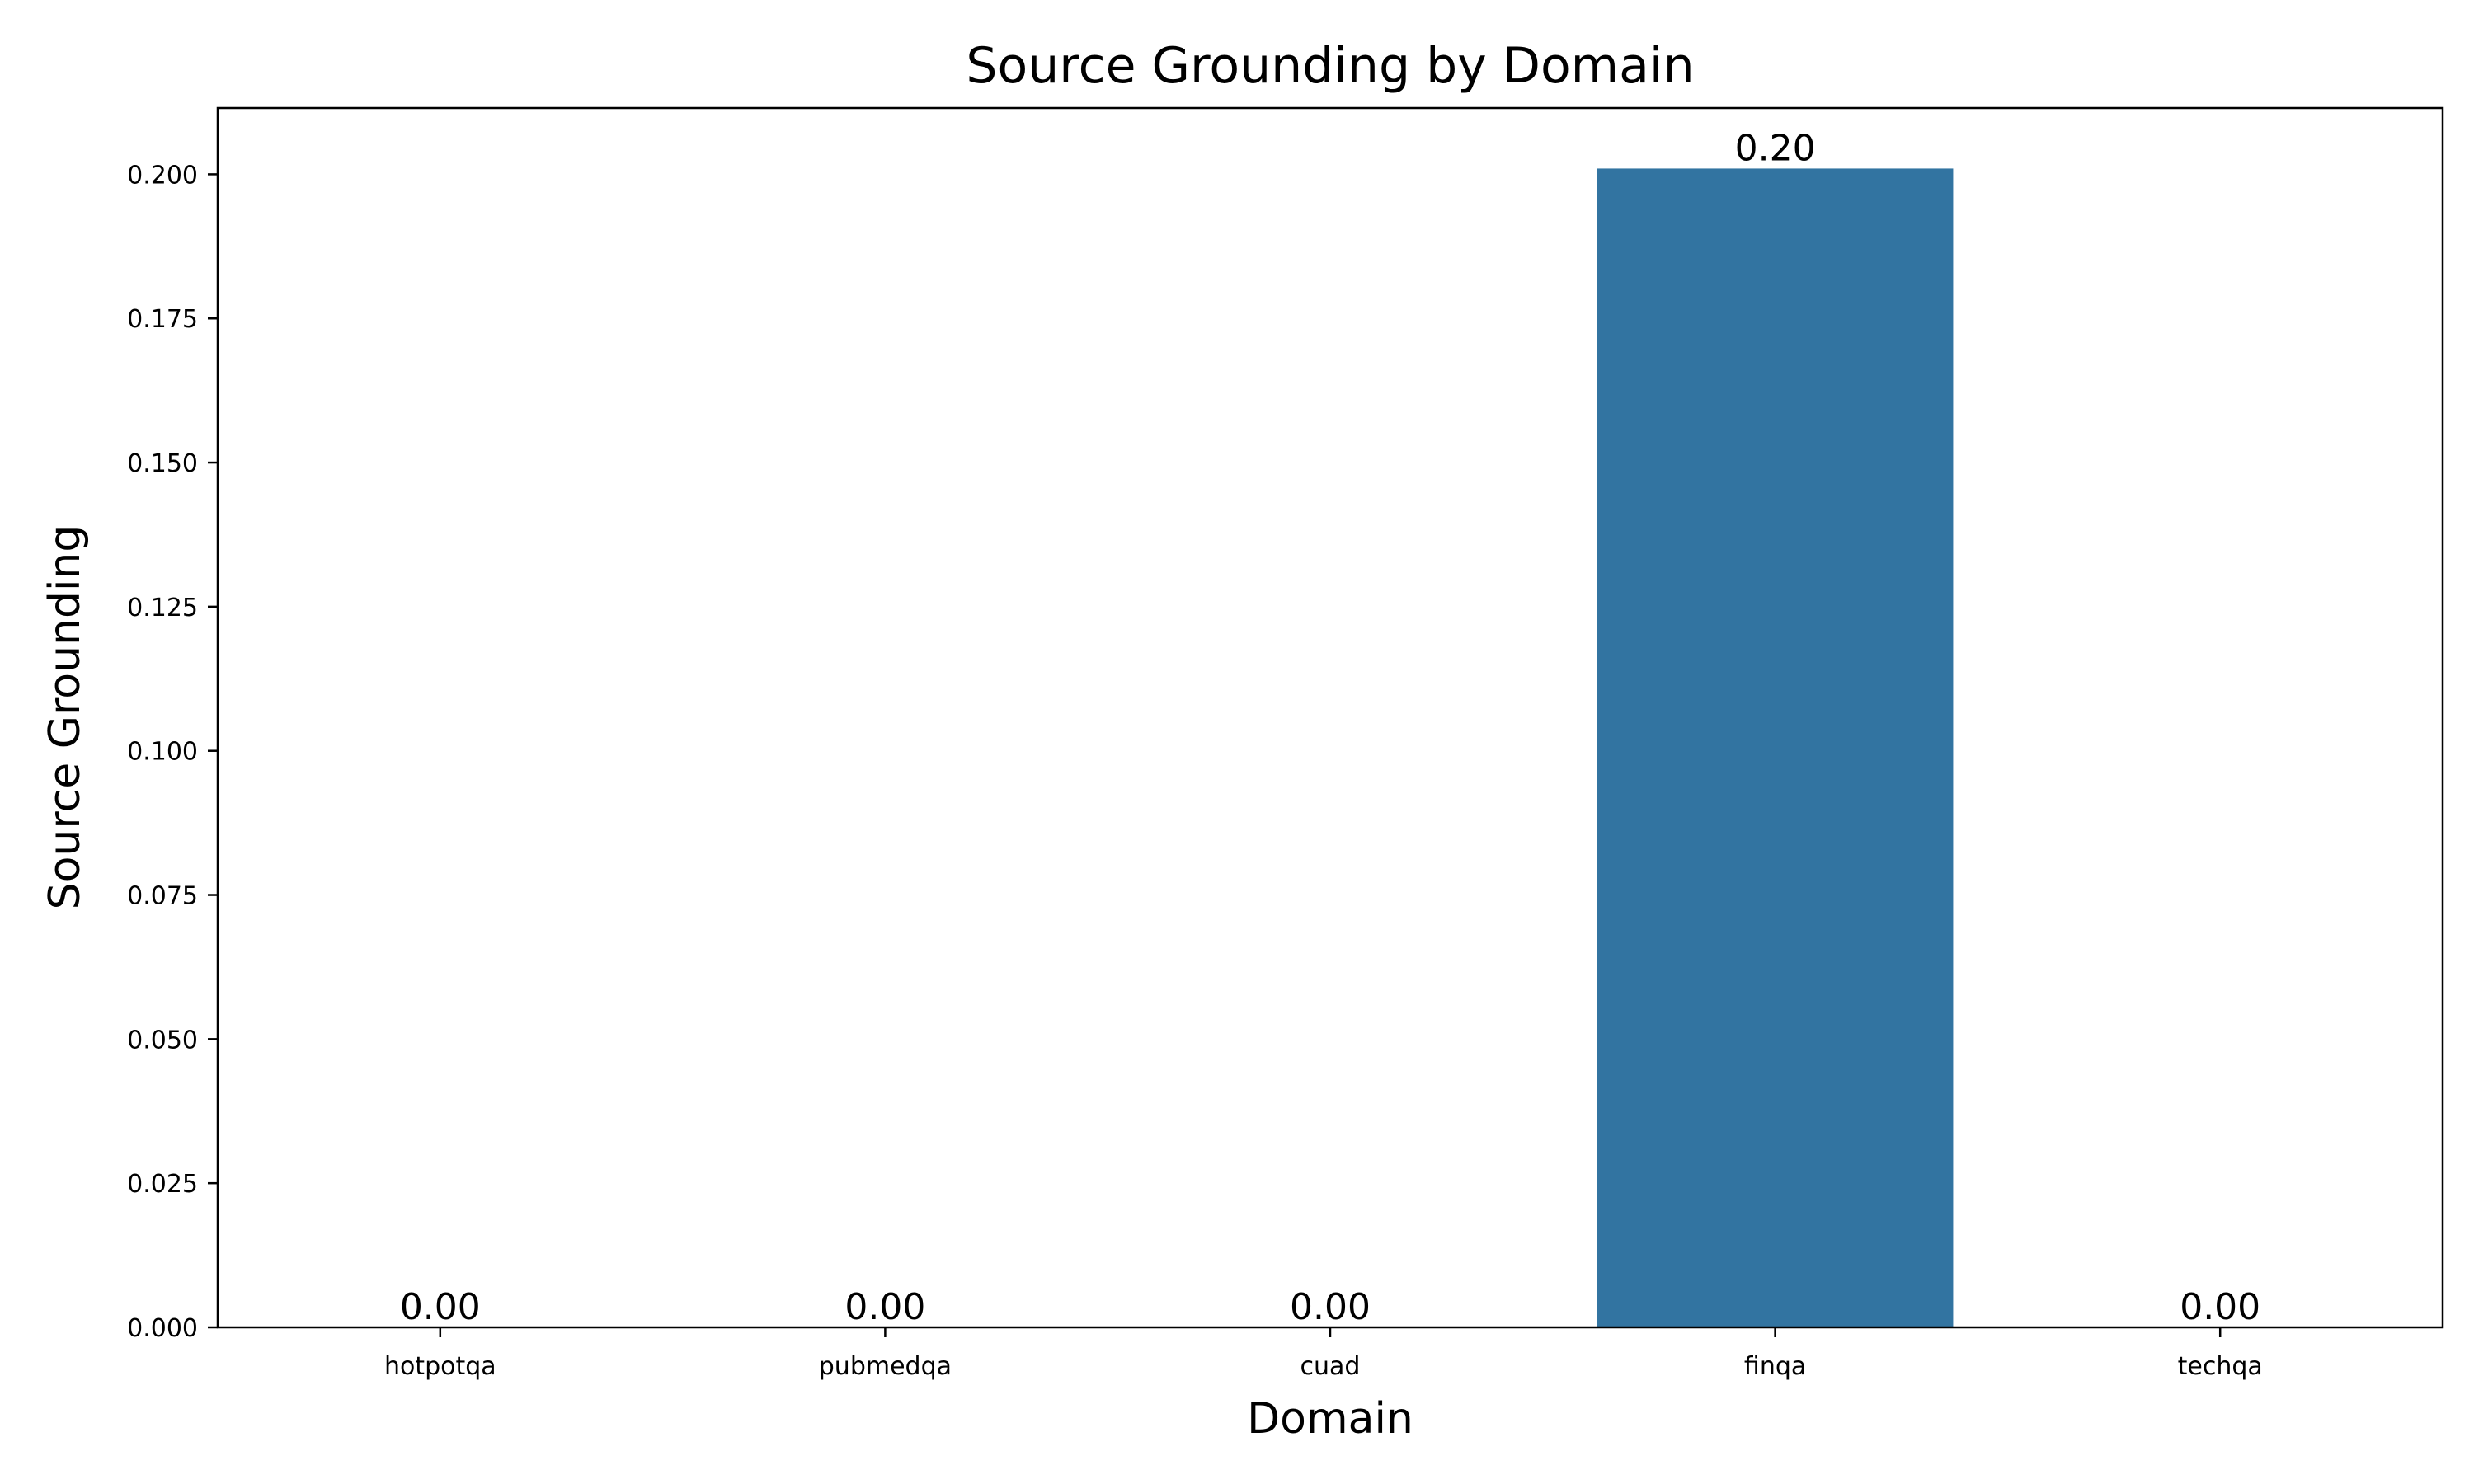  What do you see at coordinates (440, 1366) in the screenshot?
I see `x-tick-label-hotpotqa: hotpotqa` at bounding box center [440, 1366].